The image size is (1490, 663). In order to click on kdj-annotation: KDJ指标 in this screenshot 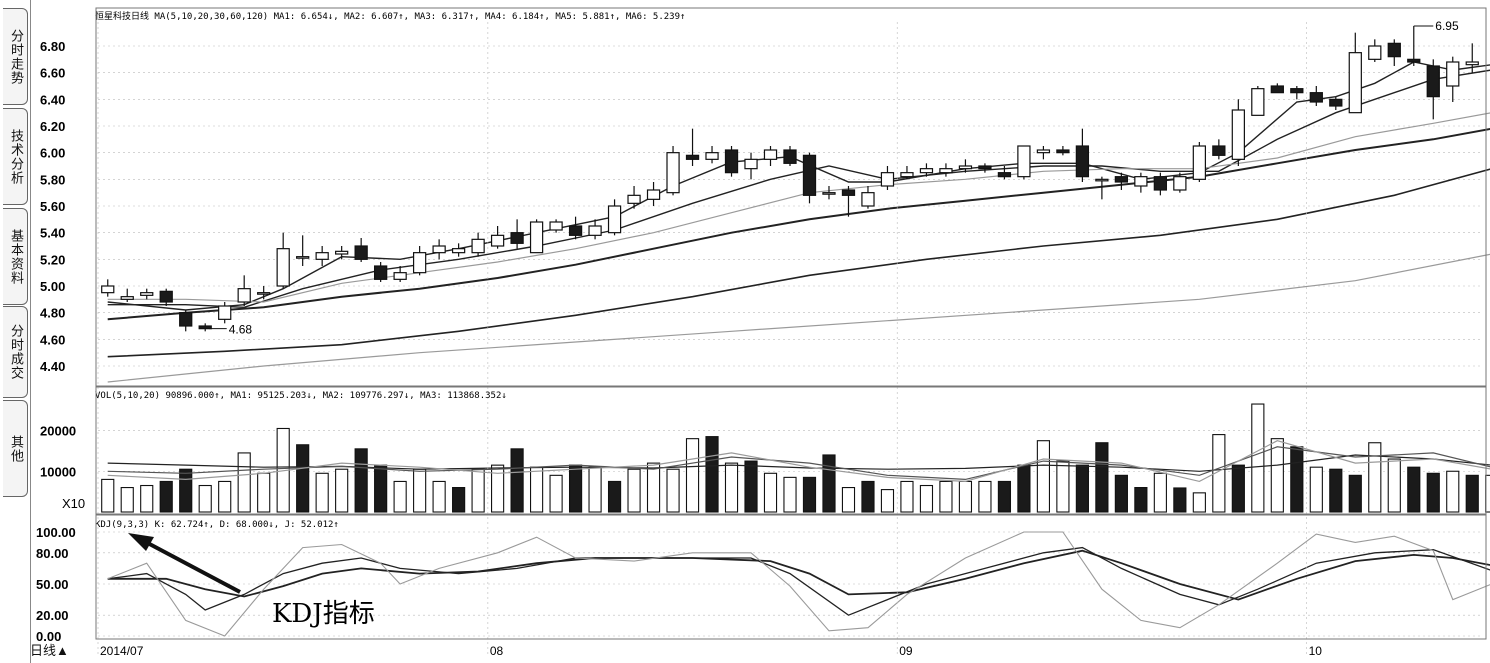, I will do `click(323, 614)`.